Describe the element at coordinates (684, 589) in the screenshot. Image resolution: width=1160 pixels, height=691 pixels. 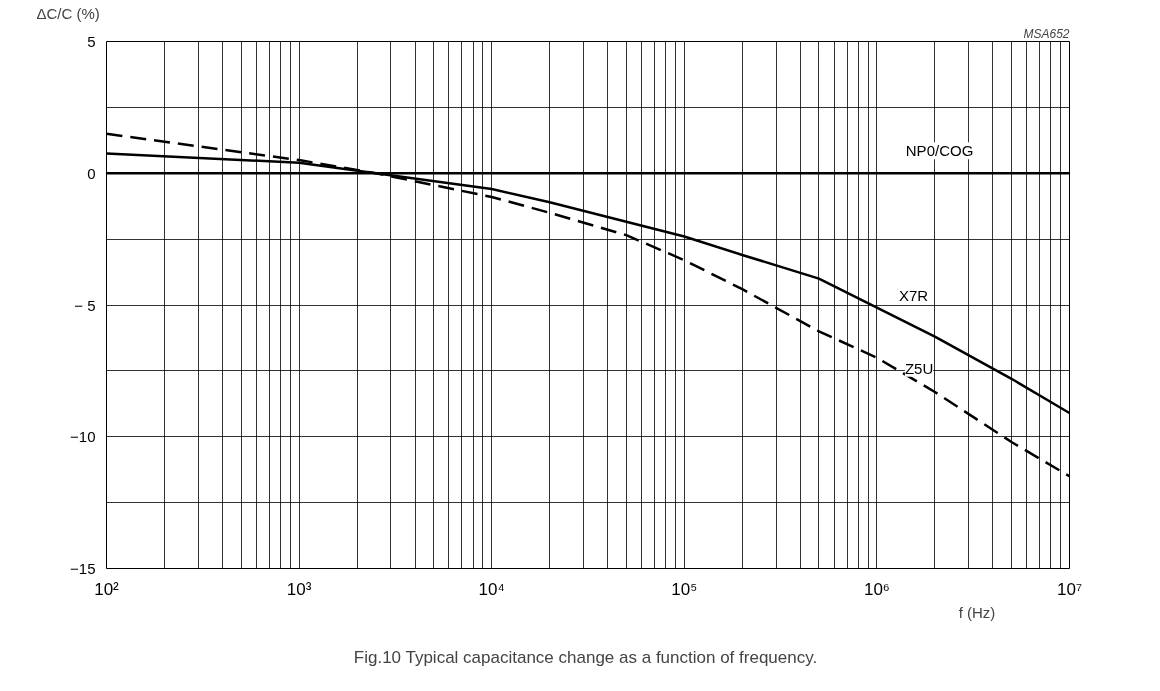
I see `x-tick-label: 10⁵` at that location.